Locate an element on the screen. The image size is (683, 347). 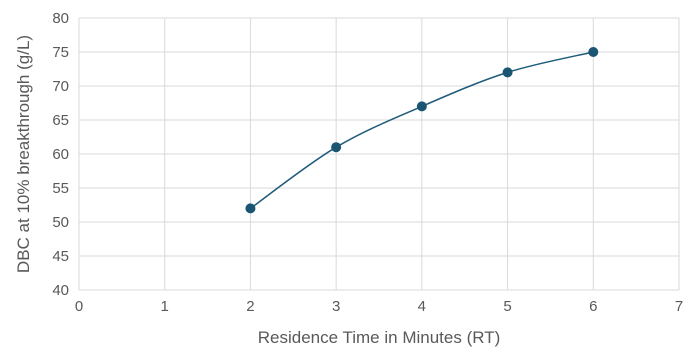
x-tick-label: 3 is located at coordinates (336, 306).